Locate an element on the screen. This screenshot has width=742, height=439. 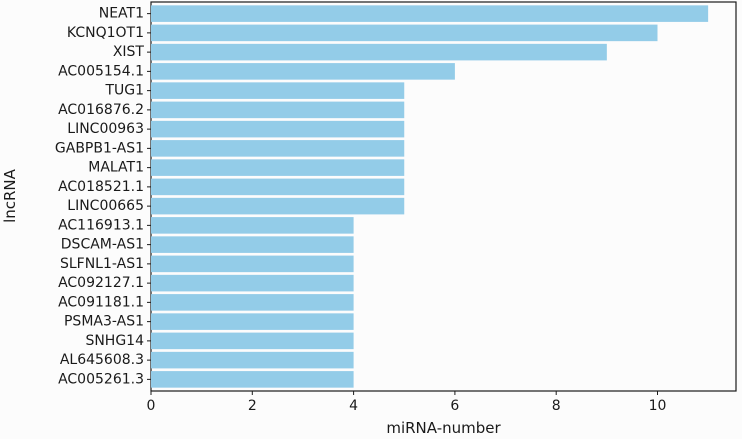
x-ticks: 0 2 4 6 8 10 is located at coordinates (407, 402).